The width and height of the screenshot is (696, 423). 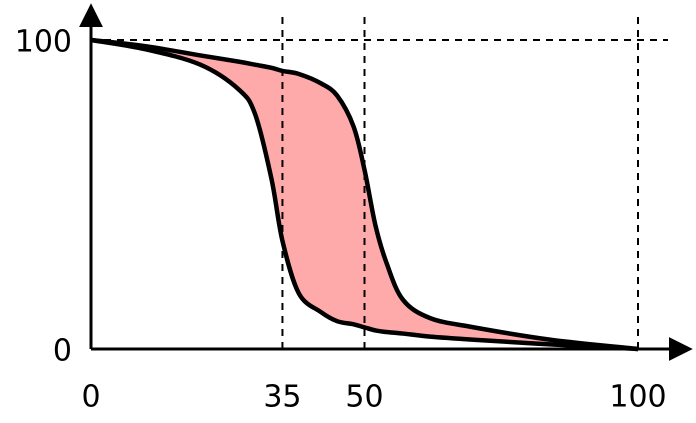 What do you see at coordinates (90, 397) in the screenshot?
I see `x-tick-label: 0` at bounding box center [90, 397].